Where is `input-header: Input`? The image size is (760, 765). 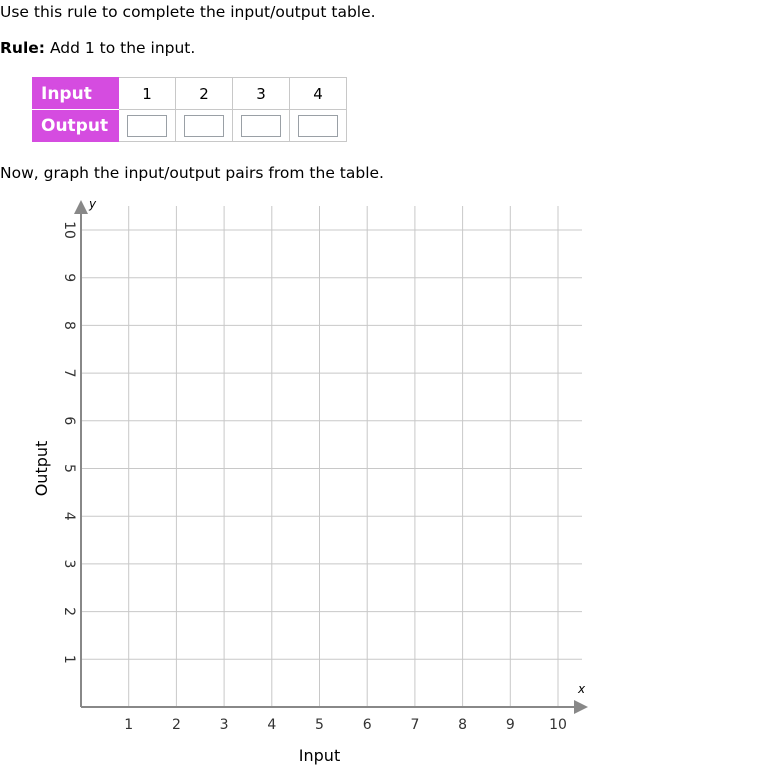 input-header: Input is located at coordinates (75, 93).